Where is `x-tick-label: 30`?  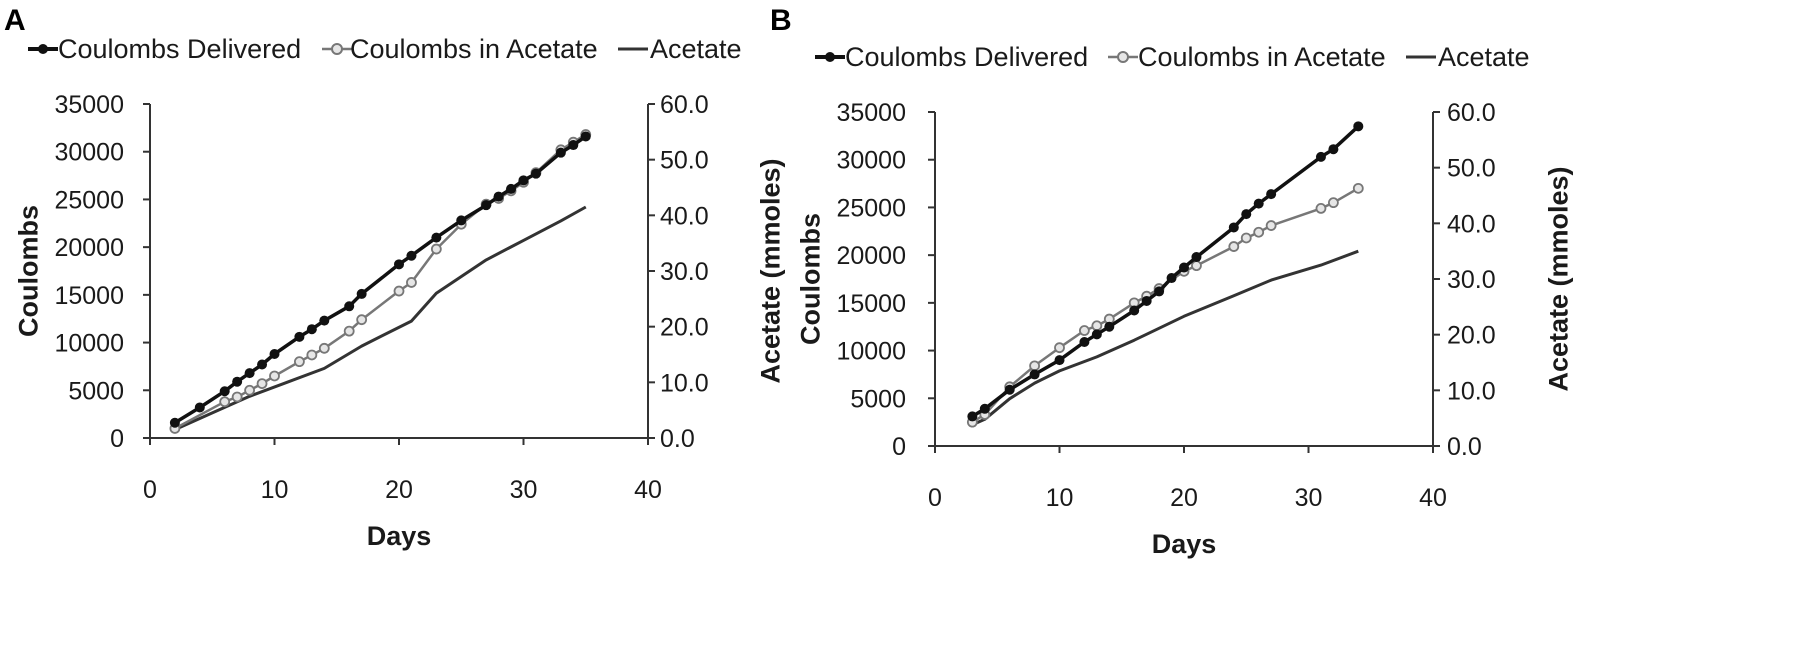 x-tick-label: 30 is located at coordinates (1309, 498).